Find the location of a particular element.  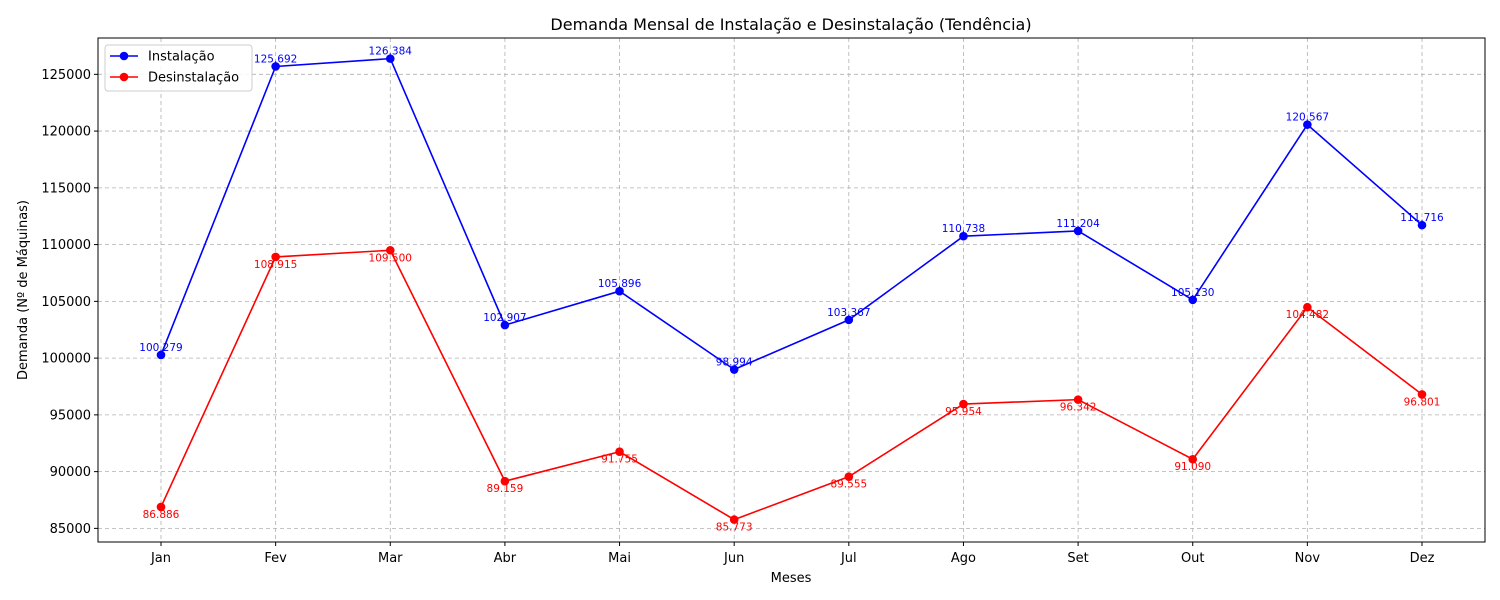

data-label: 96.342 is located at coordinates (1078, 408).